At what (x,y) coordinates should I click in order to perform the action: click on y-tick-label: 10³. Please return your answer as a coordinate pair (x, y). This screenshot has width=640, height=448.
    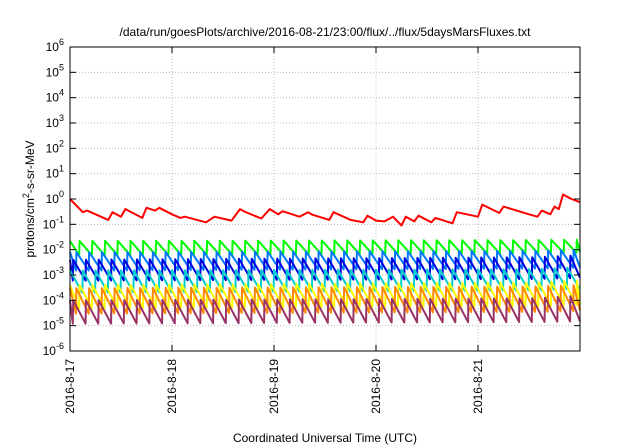
    Looking at the image, I should click on (55, 121).